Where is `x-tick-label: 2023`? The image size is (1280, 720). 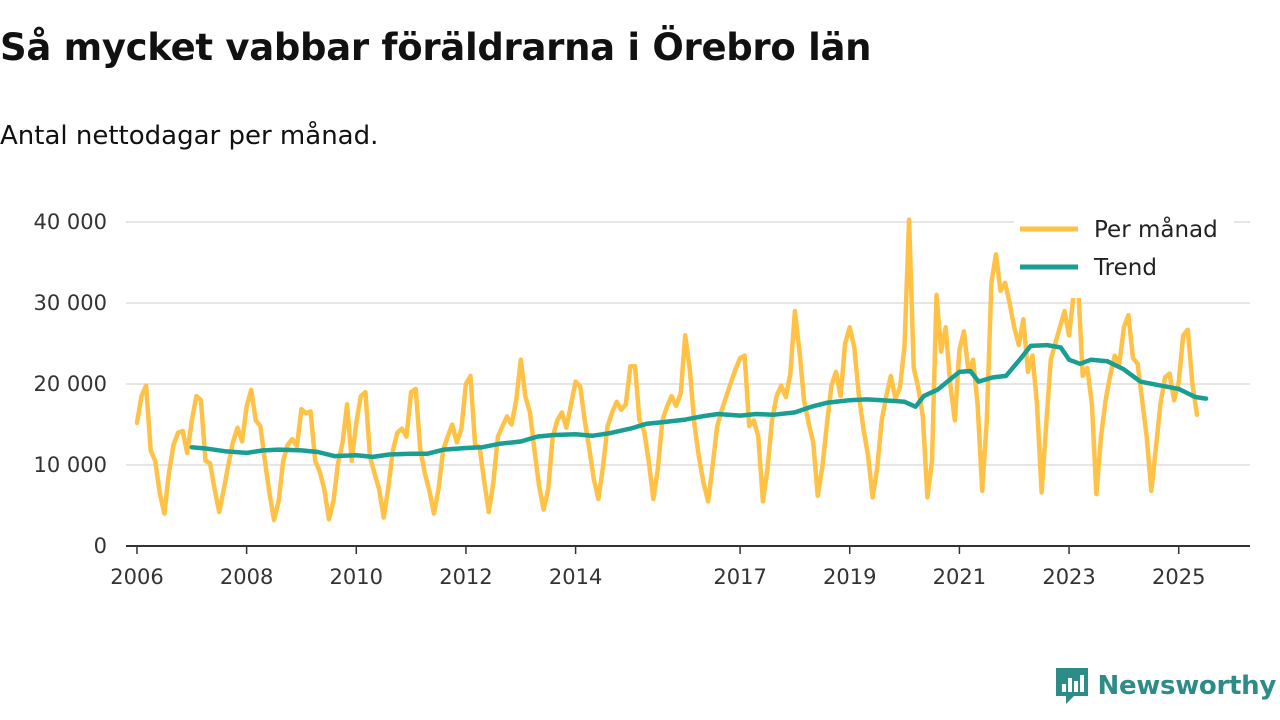 x-tick-label: 2023 is located at coordinates (1068, 577).